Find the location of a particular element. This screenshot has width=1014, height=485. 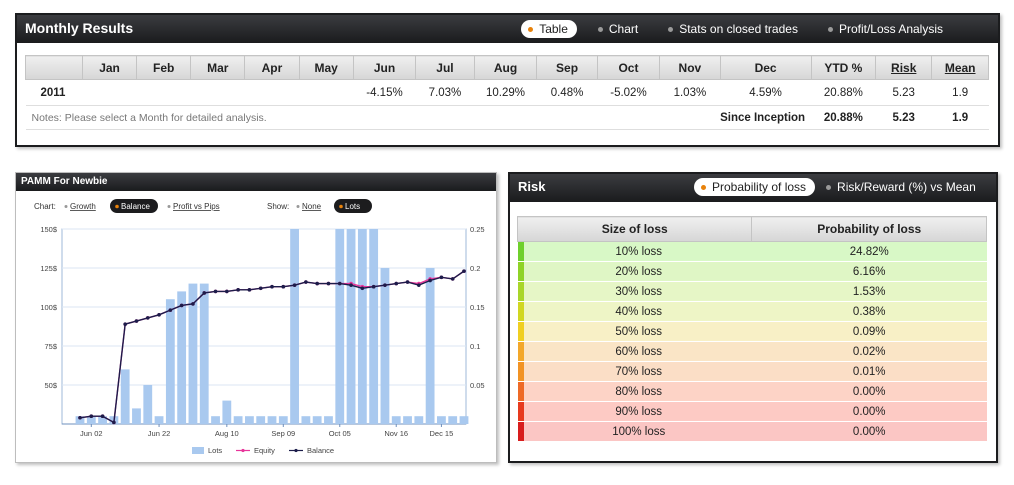

tab-profit-loss-analysis: Profit/Loss Analysis is located at coordinates (886, 29).